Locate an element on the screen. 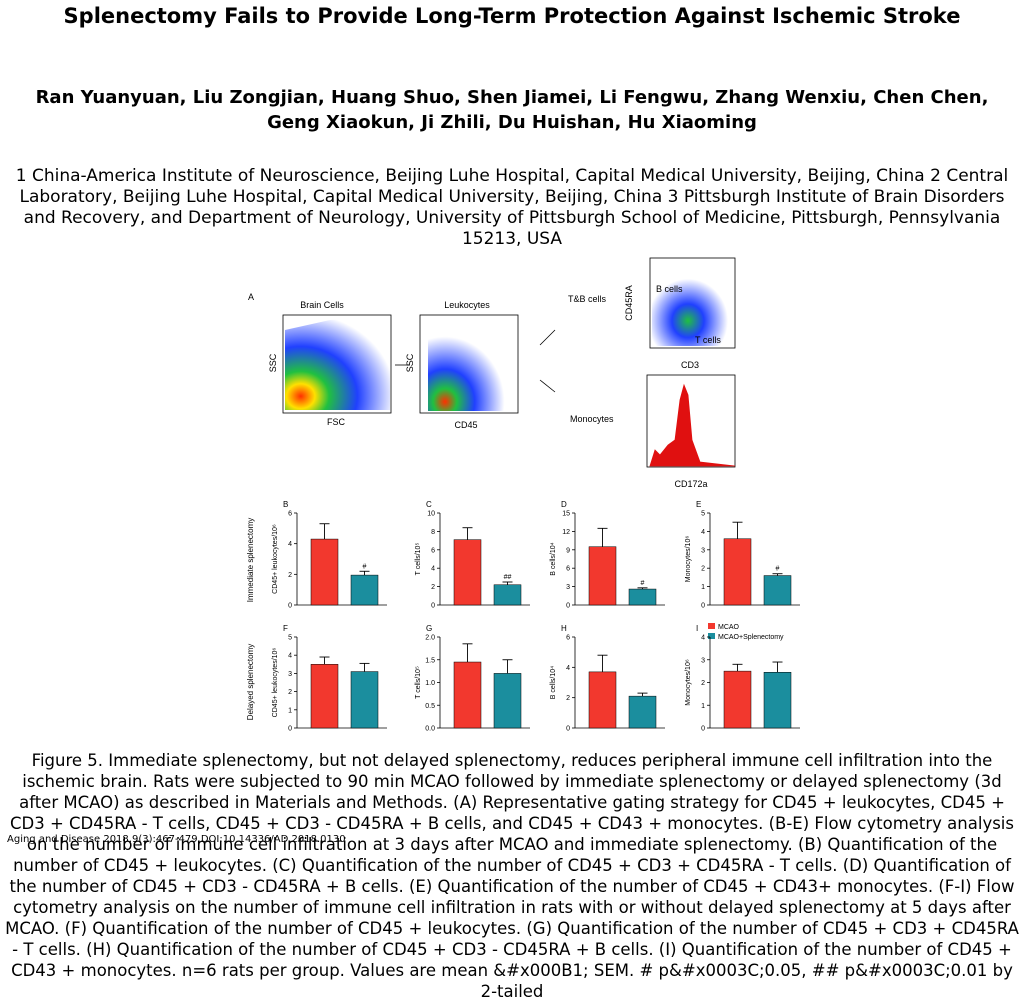 The image size is (1024, 1000). legend: MCAO MCAO+Splenectomy is located at coordinates (746, 632).